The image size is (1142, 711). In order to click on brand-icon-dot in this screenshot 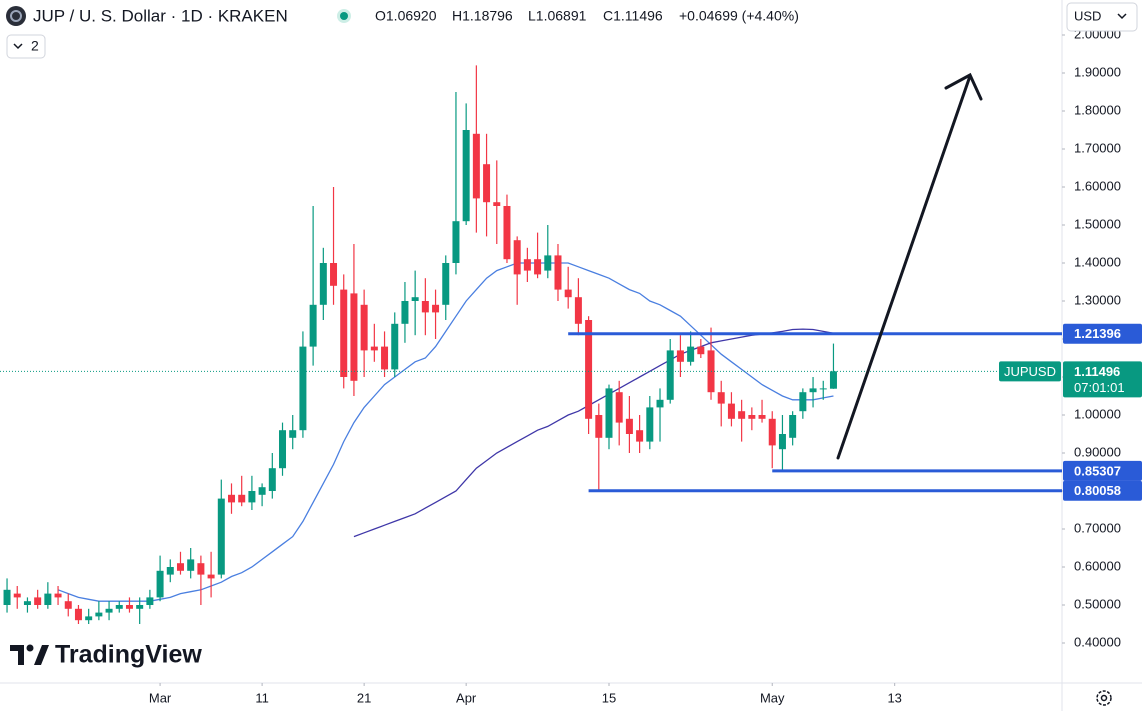, I will do `click(30, 648)`.